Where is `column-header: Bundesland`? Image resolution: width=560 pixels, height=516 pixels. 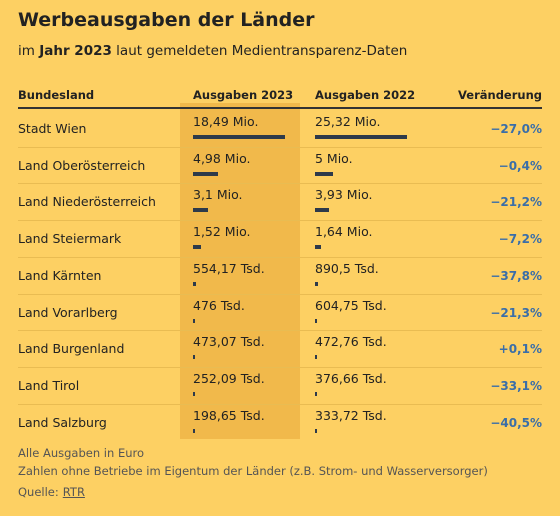 column-header: Bundesland is located at coordinates (56, 95).